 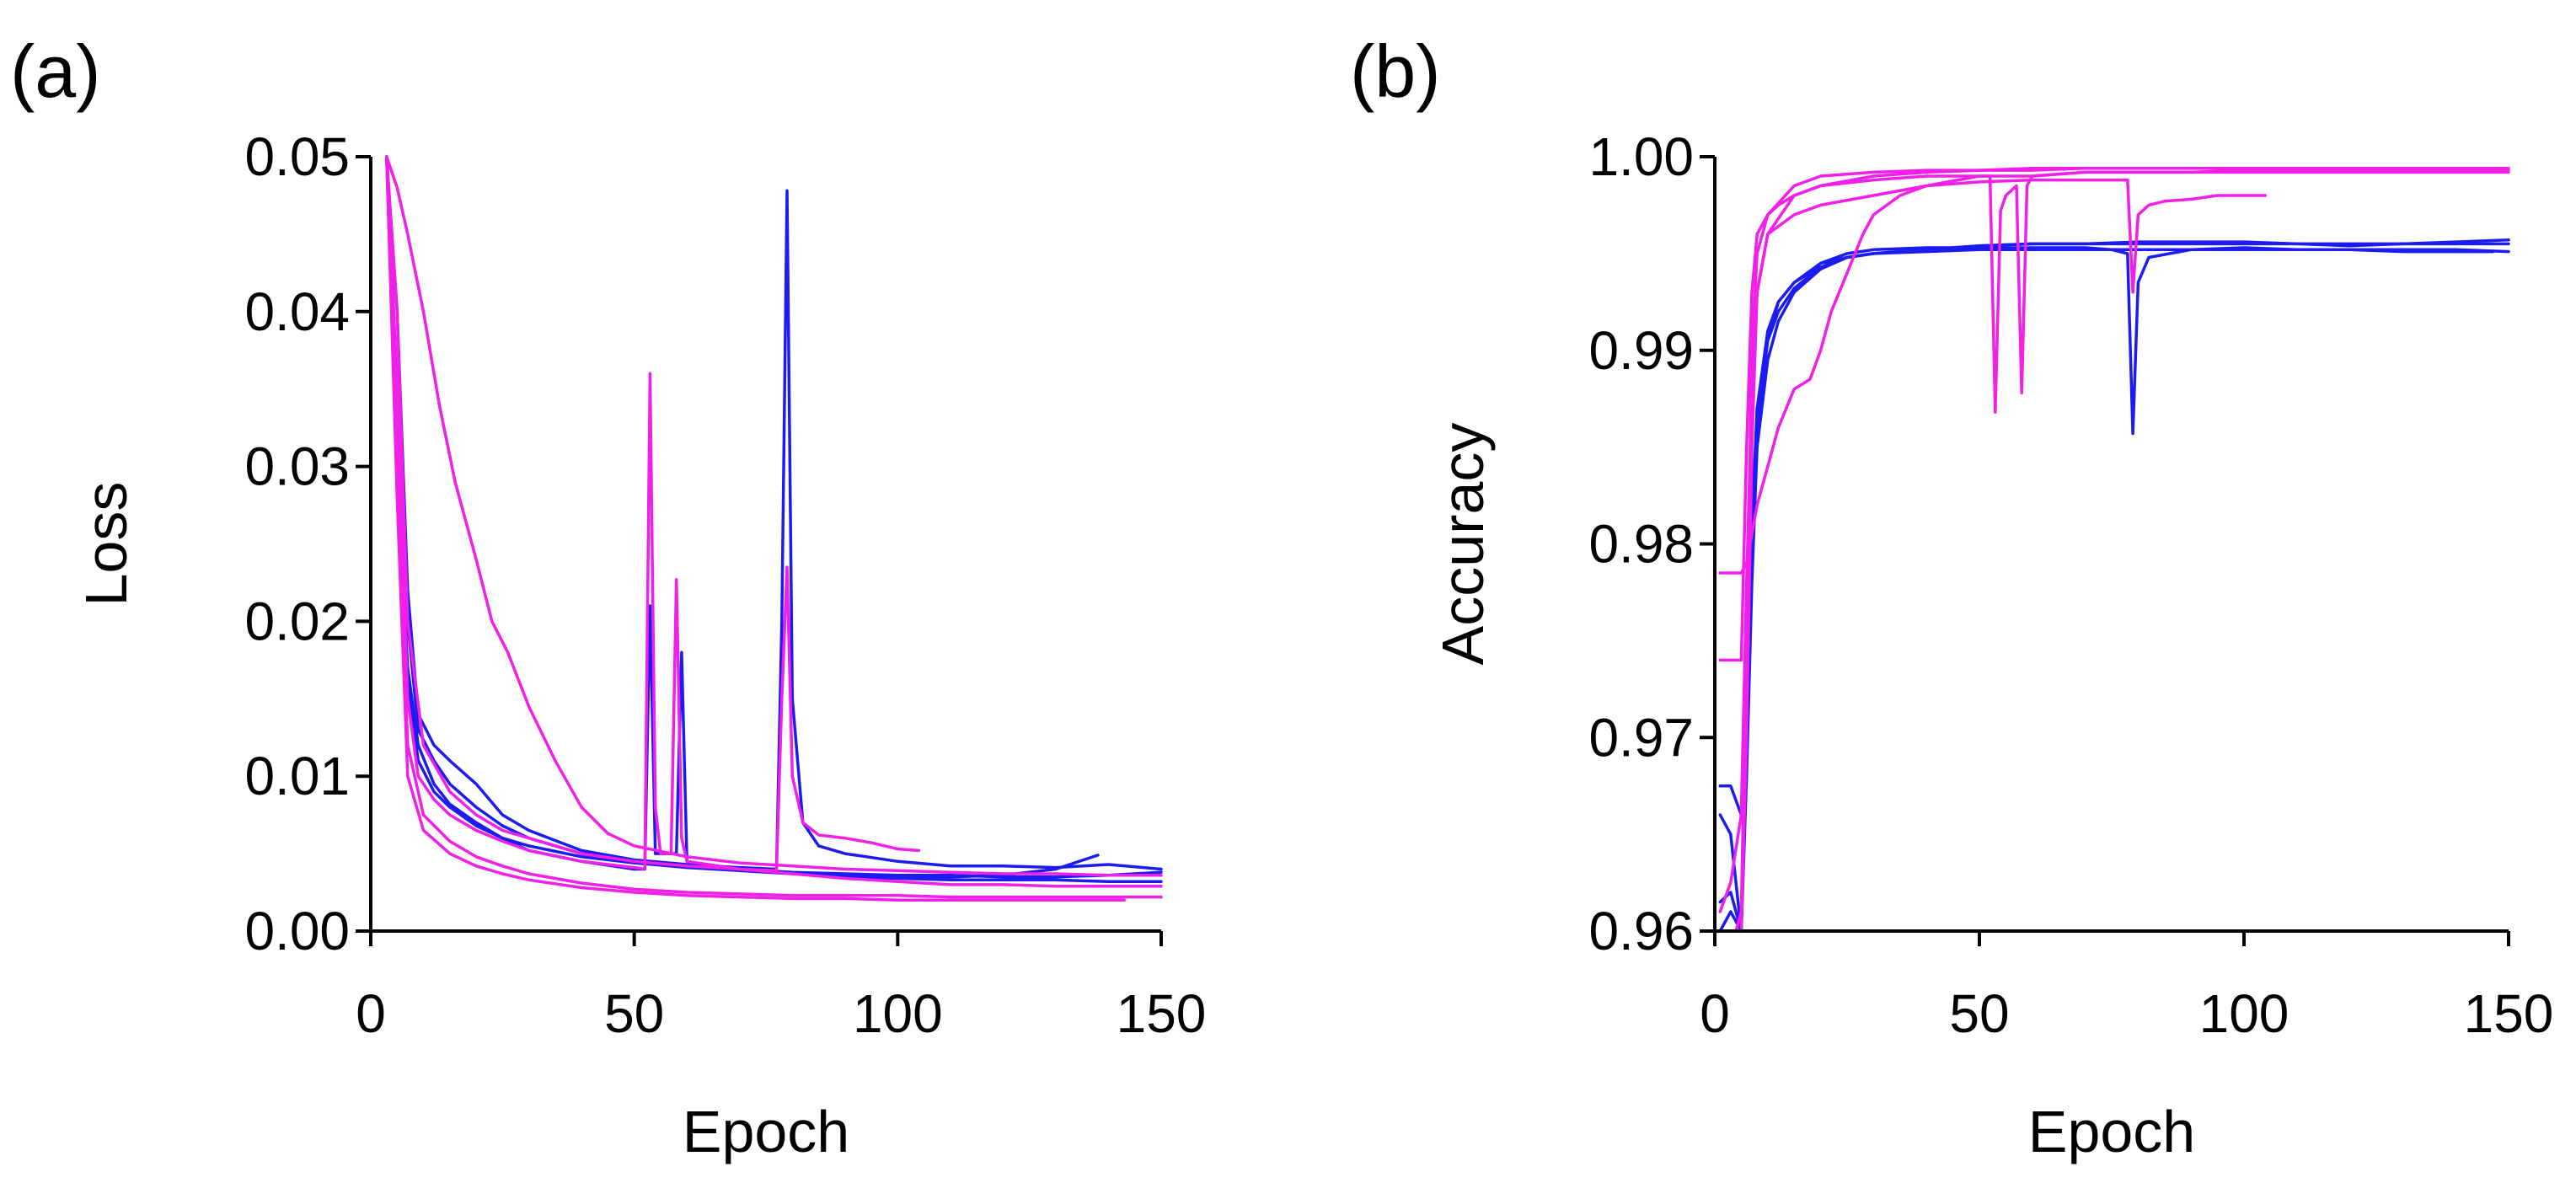 What do you see at coordinates (297, 776) in the screenshot?
I see `y-tick-label: 0.01` at bounding box center [297, 776].